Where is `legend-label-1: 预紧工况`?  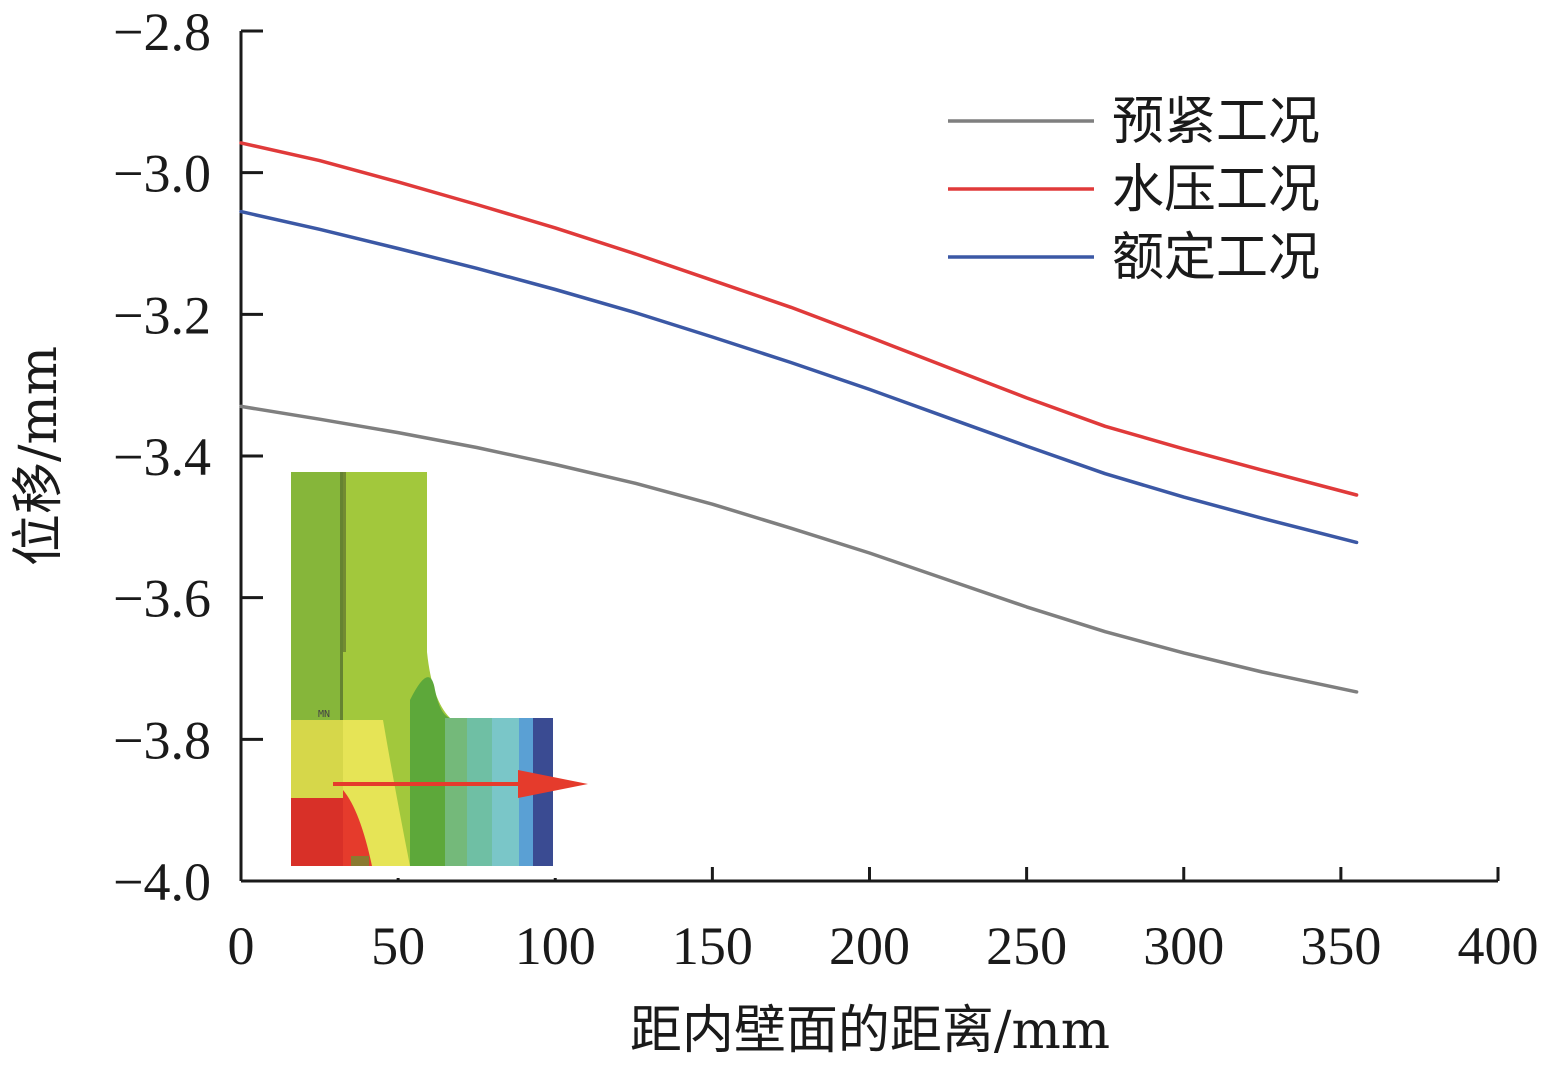
legend-label-1: 预紧工况 is located at coordinates (1216, 122).